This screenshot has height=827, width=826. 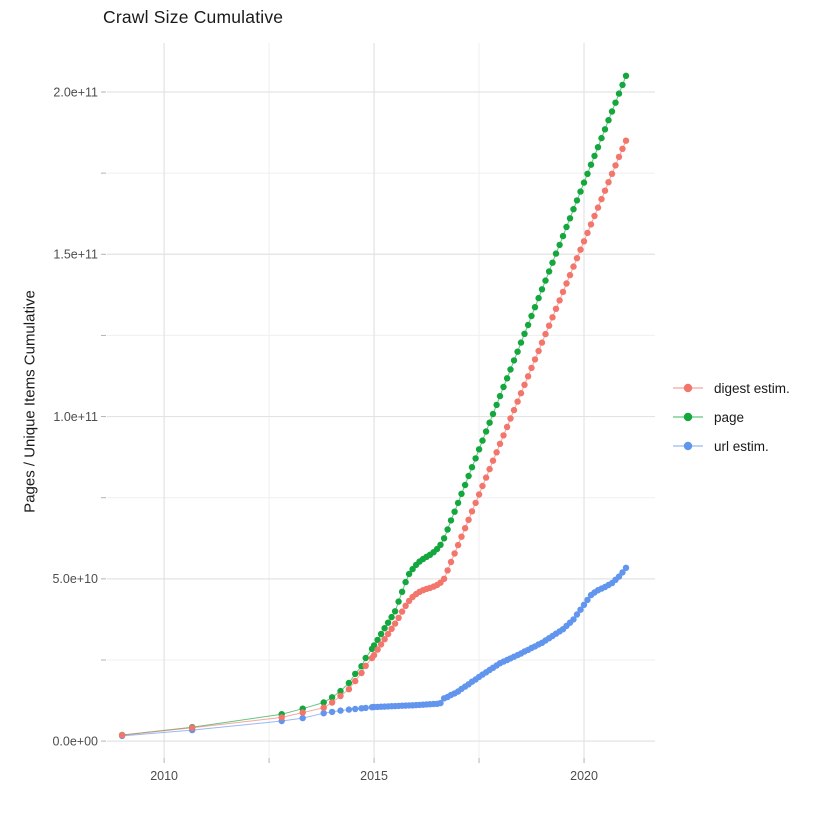 I want to click on y-tick-labels: 0.0e+00 5.0e+10 1.0e+11 1.5e+11 2.0e+11, so click(x=75, y=416).